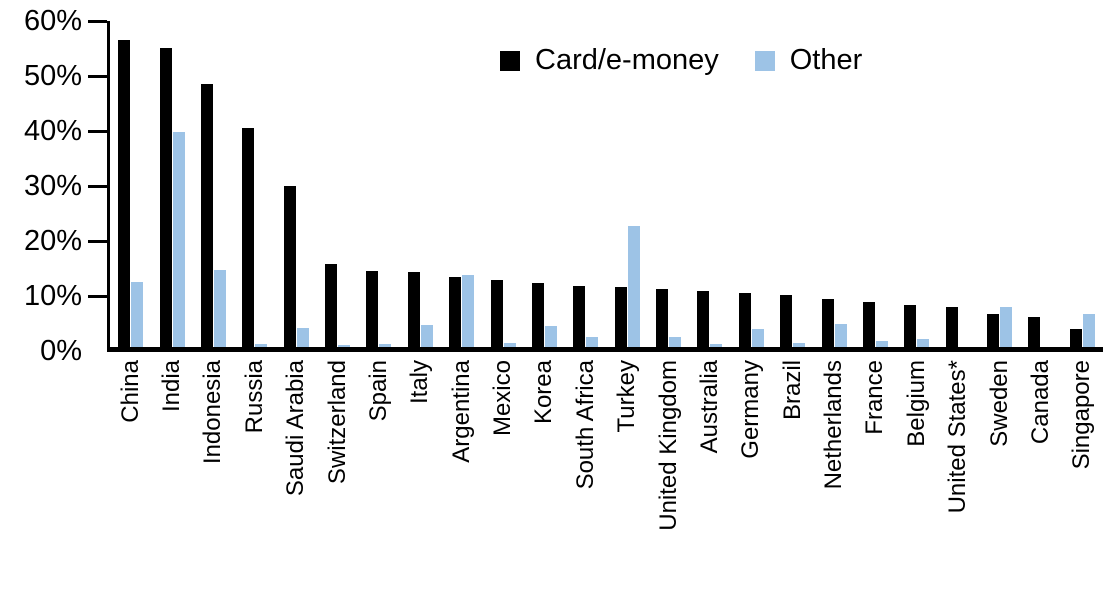 The width and height of the screenshot is (1112, 594). I want to click on x-category-label: Australia, so click(710, 406).